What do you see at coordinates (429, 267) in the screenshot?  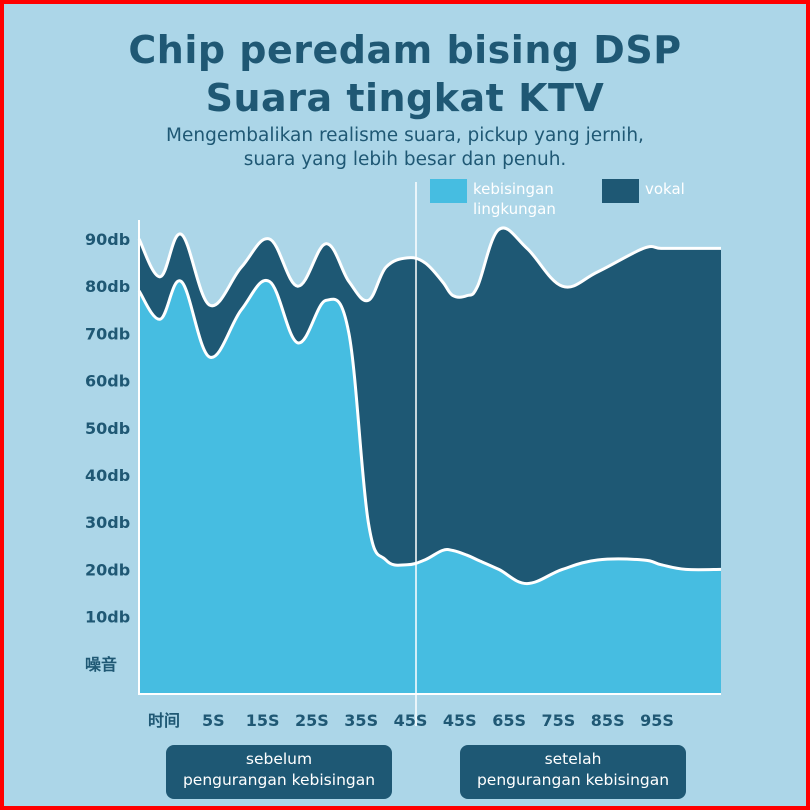 I see `series-line-vocal` at bounding box center [429, 267].